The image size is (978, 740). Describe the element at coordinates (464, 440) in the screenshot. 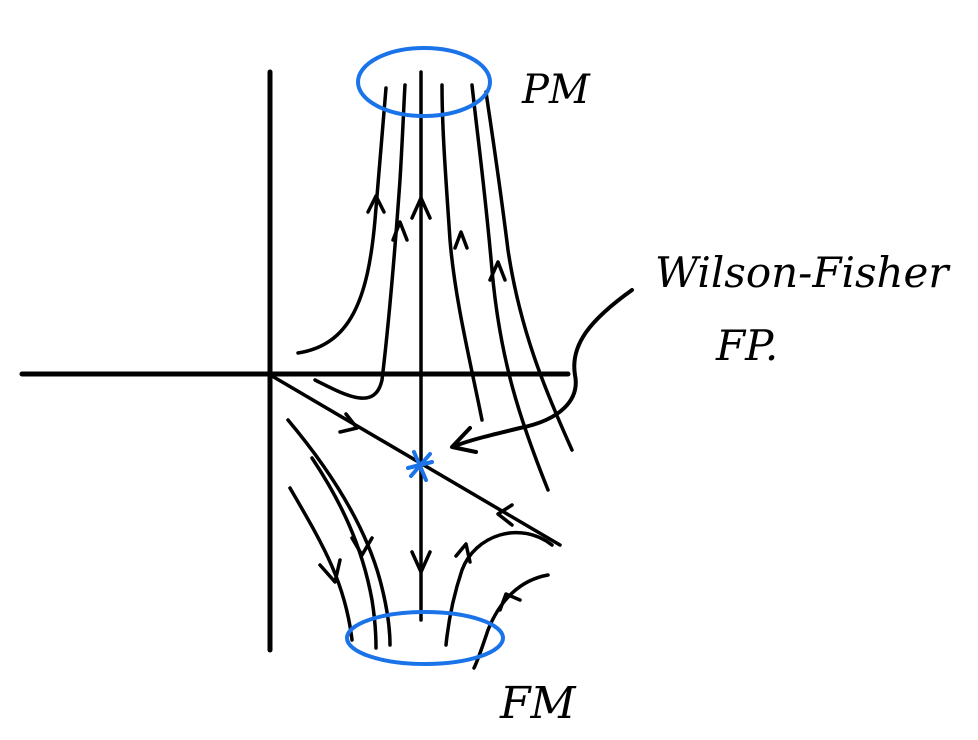

I see `pointer-arrowhead` at that location.